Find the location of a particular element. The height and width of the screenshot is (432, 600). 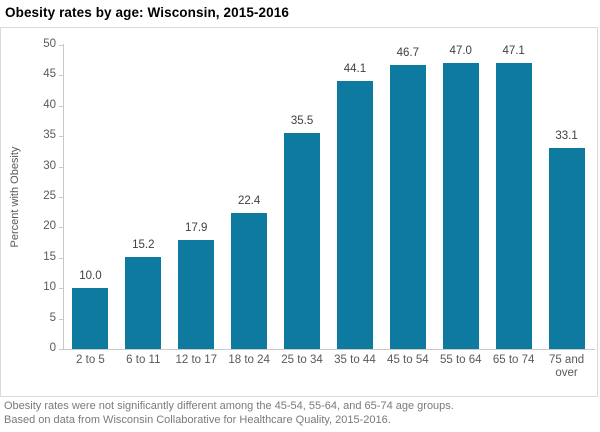

y-tick-label: 40 is located at coordinates (49, 104).